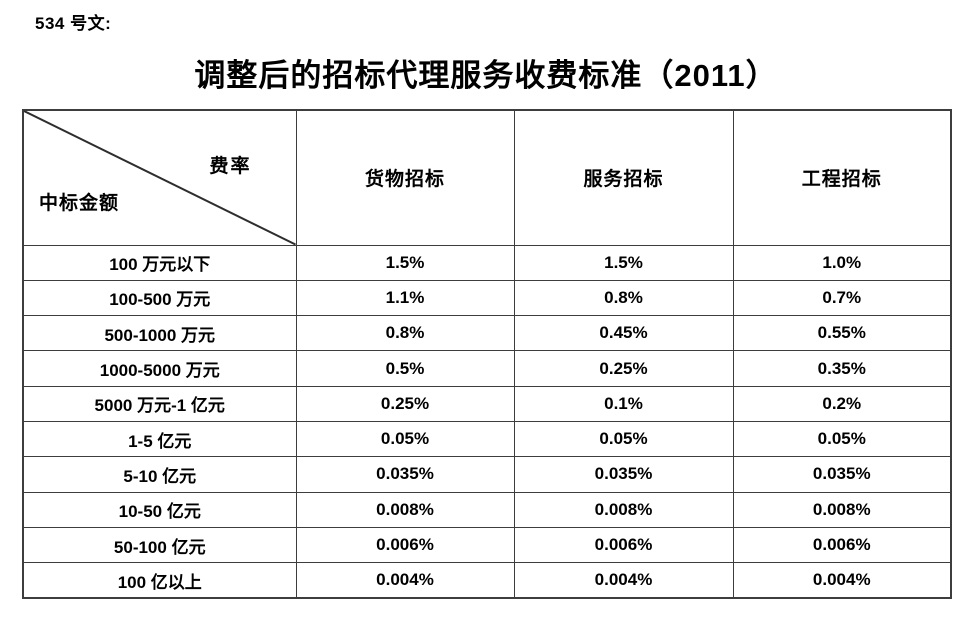 The image size is (979, 629). I want to click on table-row: 1000-5000 万元 0.5% 0.25% 0.35%, so click(487, 368).